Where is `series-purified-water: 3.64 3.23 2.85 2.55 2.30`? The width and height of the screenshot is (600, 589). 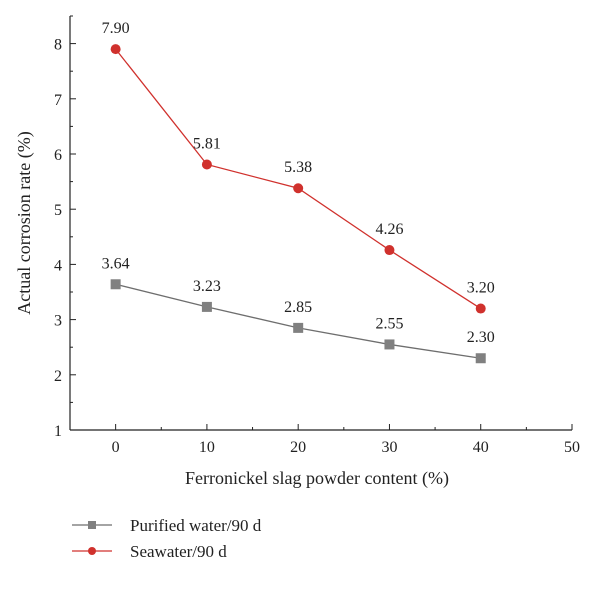 series-purified-water: 3.64 3.23 2.85 2.55 2.30 is located at coordinates (298, 309).